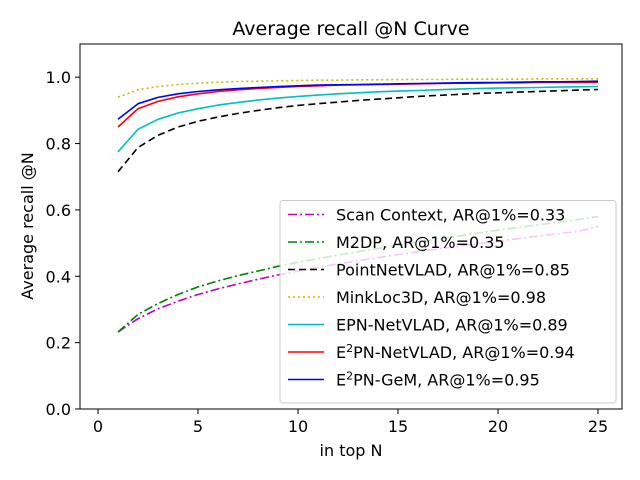  What do you see at coordinates (58, 144) in the screenshot?
I see `y-tick-label: 0.8` at bounding box center [58, 144].